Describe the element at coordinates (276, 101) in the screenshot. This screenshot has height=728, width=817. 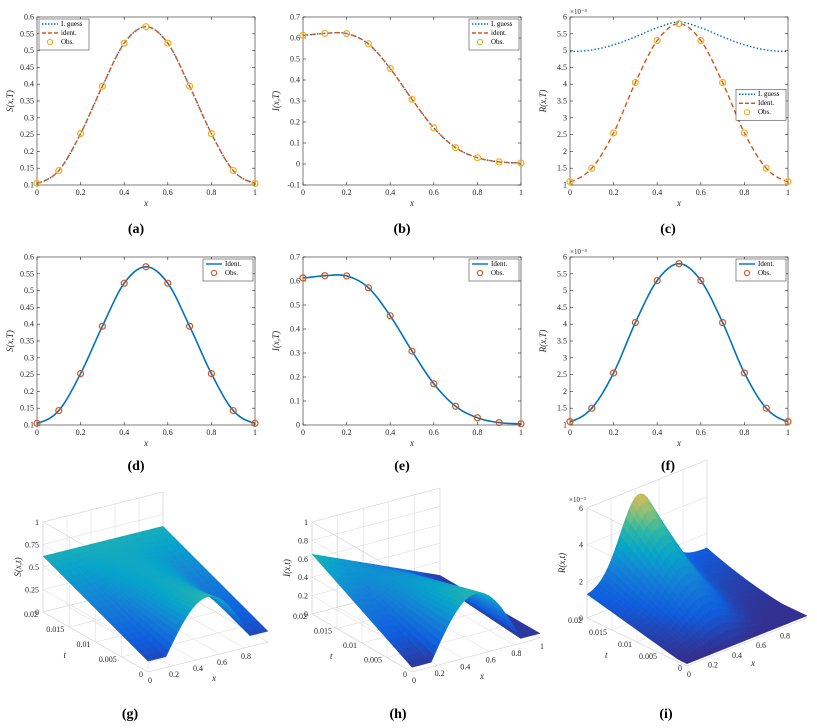
I see `y-axis-label: I(x,T)` at that location.